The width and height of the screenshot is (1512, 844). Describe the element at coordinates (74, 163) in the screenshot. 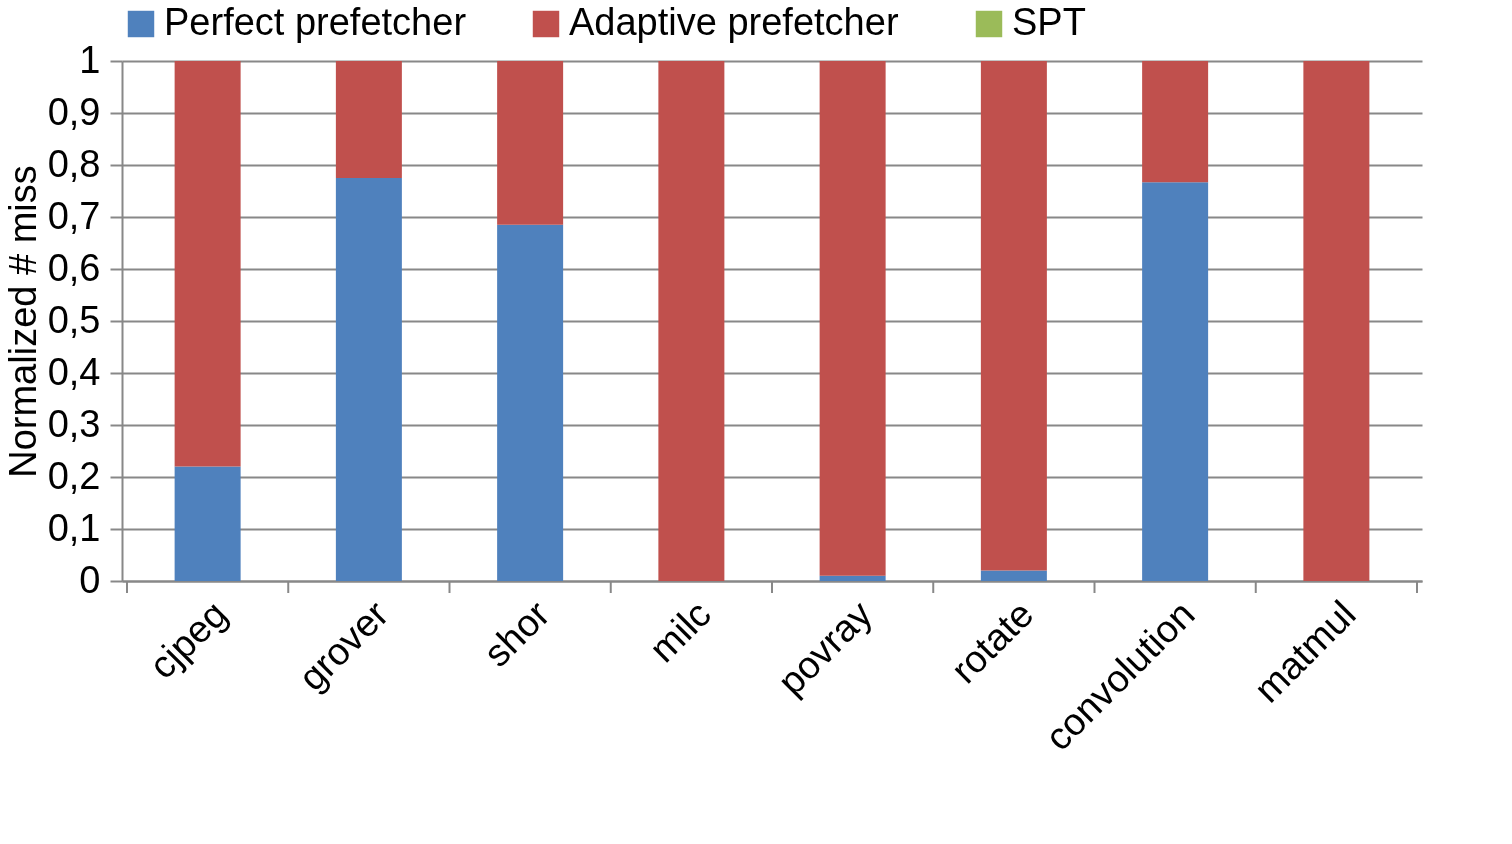

I see `y-tick-label: 0,8` at that location.